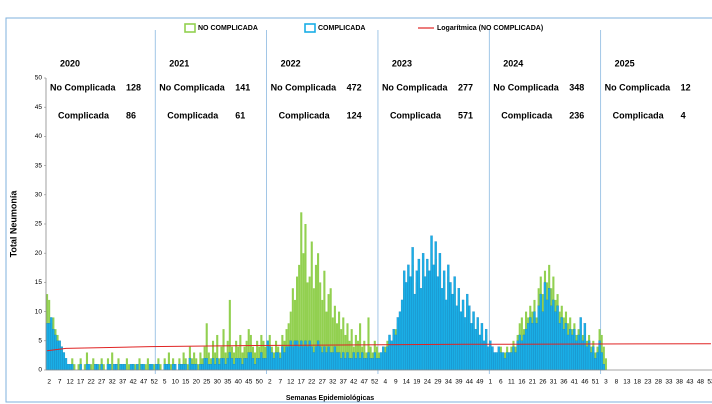 The height and width of the screenshot is (404, 712). I want to click on x-tick-label: 18, so click(638, 382).